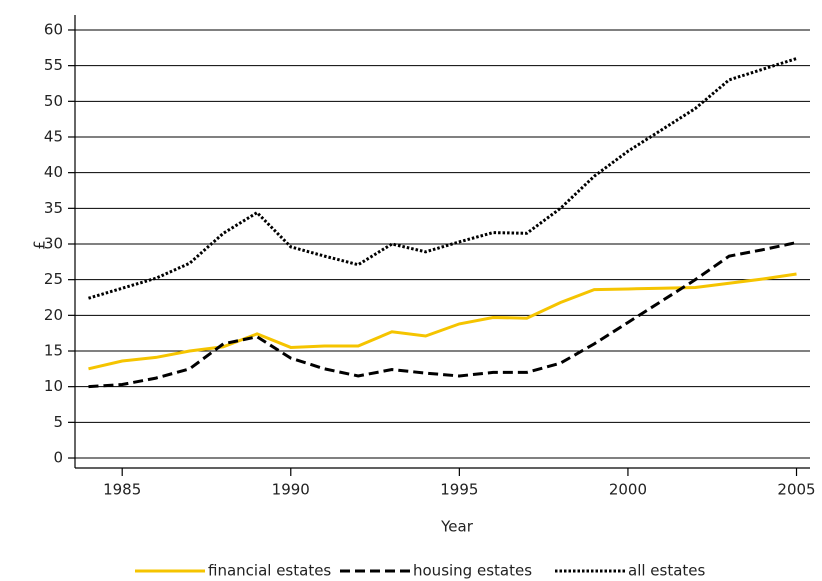 The height and width of the screenshot is (581, 822). Describe the element at coordinates (53, 386) in the screenshot. I see `y-tick-label: 10` at that location.